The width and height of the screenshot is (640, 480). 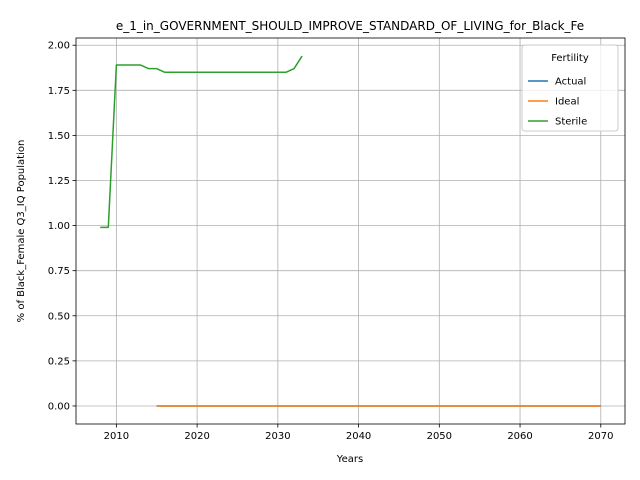 I want to click on y-tick-label: 1.00, so click(x=59, y=226).